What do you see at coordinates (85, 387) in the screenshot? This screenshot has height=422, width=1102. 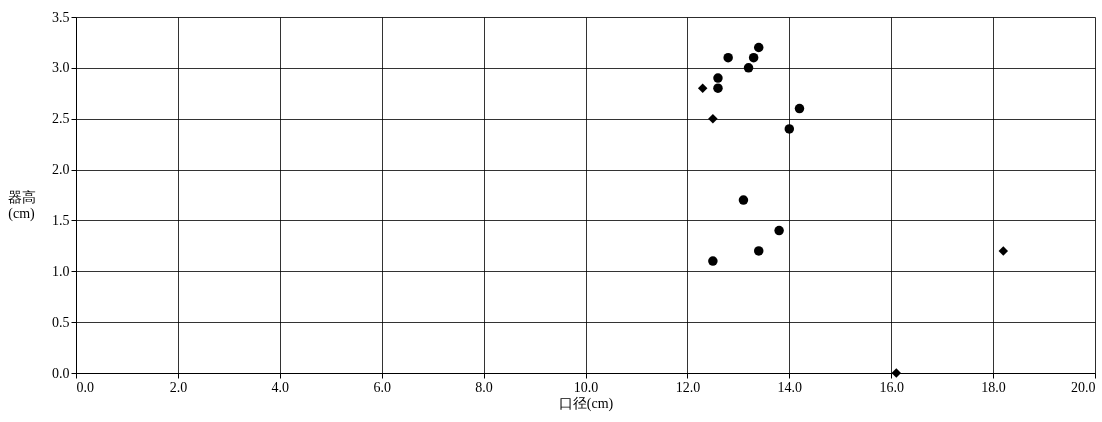 I see `x-tick-label: 0.0` at bounding box center [85, 387].